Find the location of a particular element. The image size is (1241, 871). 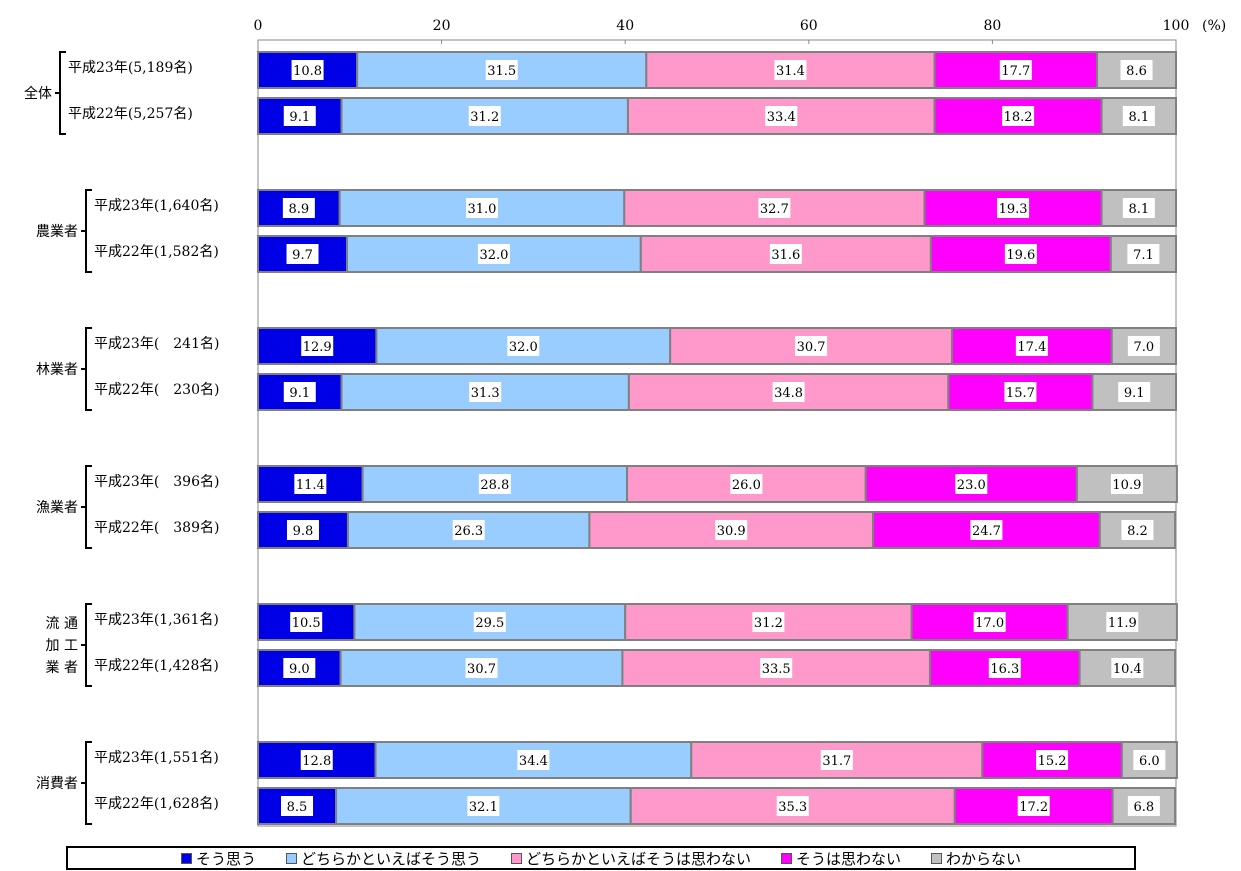

group-label: 流 通 is located at coordinates (62, 624).